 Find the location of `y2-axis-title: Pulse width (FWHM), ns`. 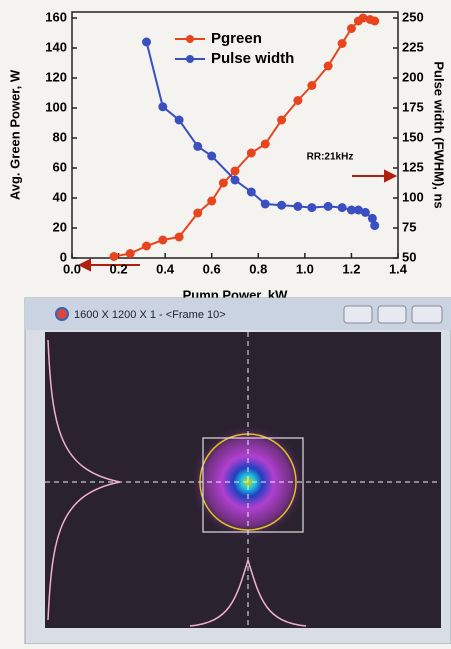

y2-axis-title: Pulse width (FWHM), ns is located at coordinates (439, 134).